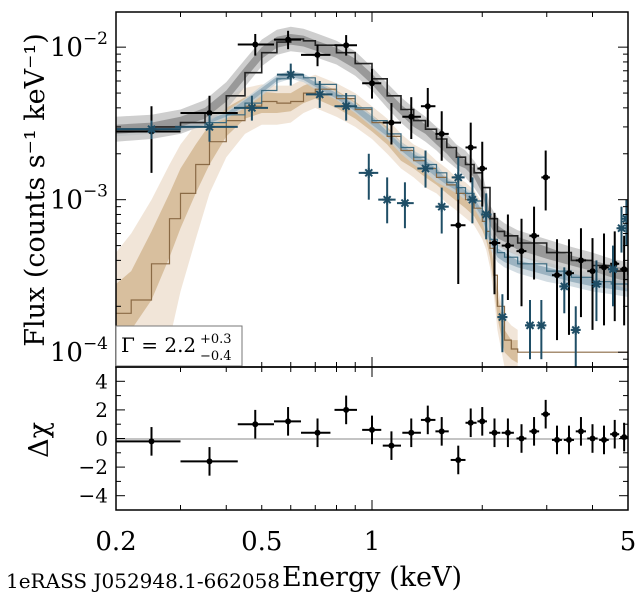 The height and width of the screenshot is (600, 640). Describe the element at coordinates (66, 48) in the screenshot. I see `y-tick-label-base: 10` at that location.